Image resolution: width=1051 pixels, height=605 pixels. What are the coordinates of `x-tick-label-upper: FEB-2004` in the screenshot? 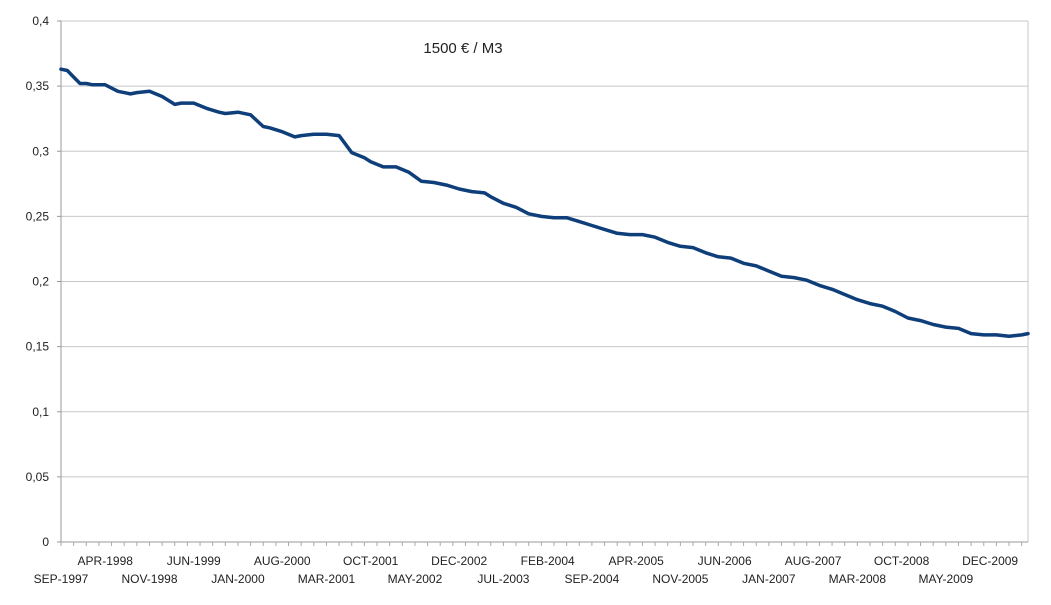 It's located at (548, 561).